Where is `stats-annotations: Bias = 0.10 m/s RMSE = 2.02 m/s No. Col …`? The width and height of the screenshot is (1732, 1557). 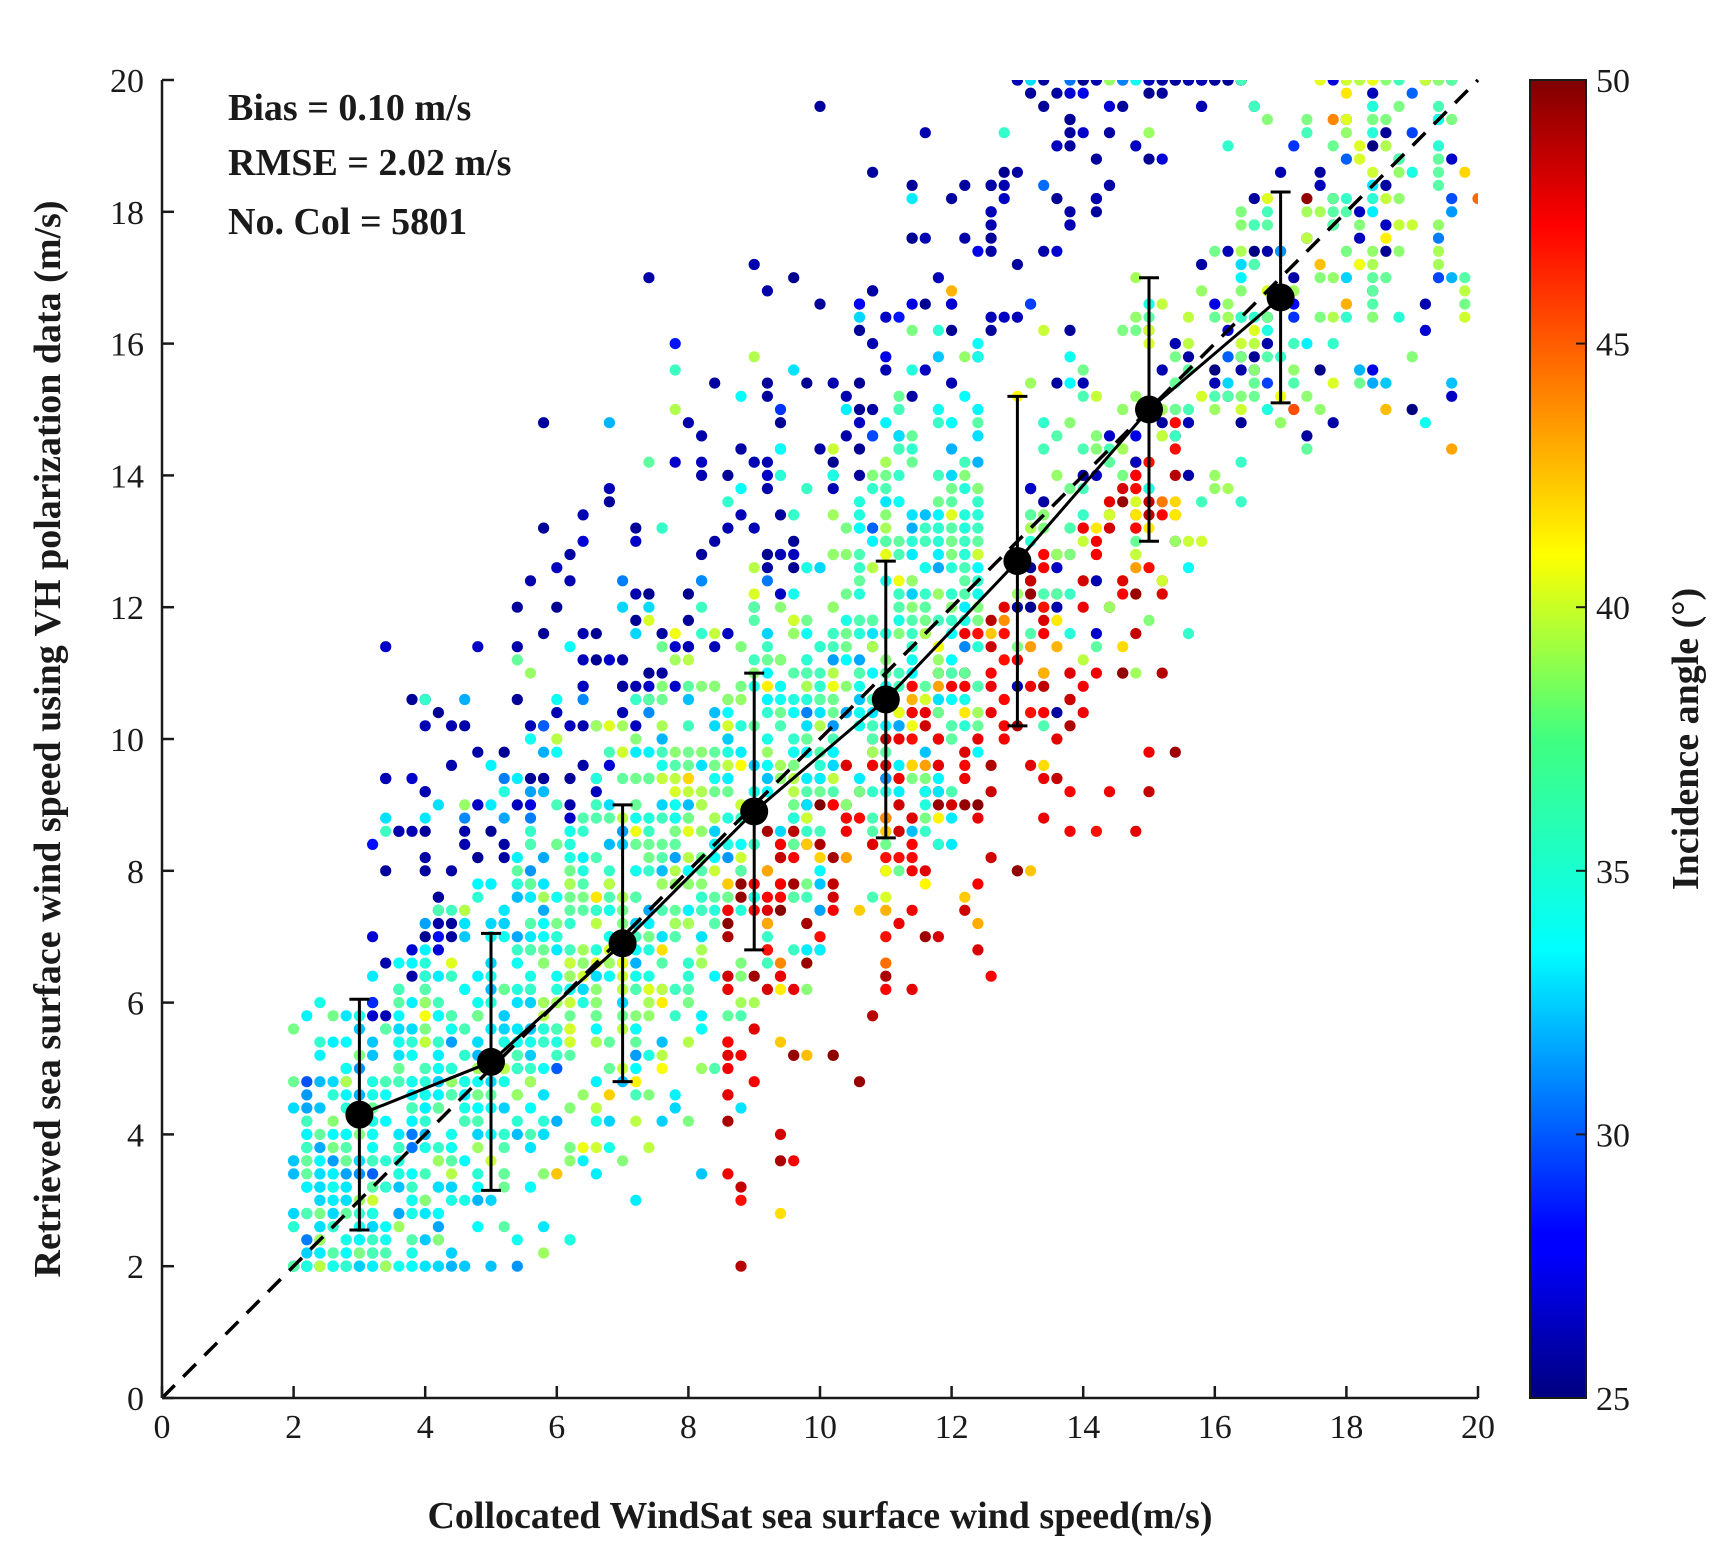
stats-annotations: Bias = 0.10 m/s RMSE = 2.02 m/s No. Col … is located at coordinates (369, 165).